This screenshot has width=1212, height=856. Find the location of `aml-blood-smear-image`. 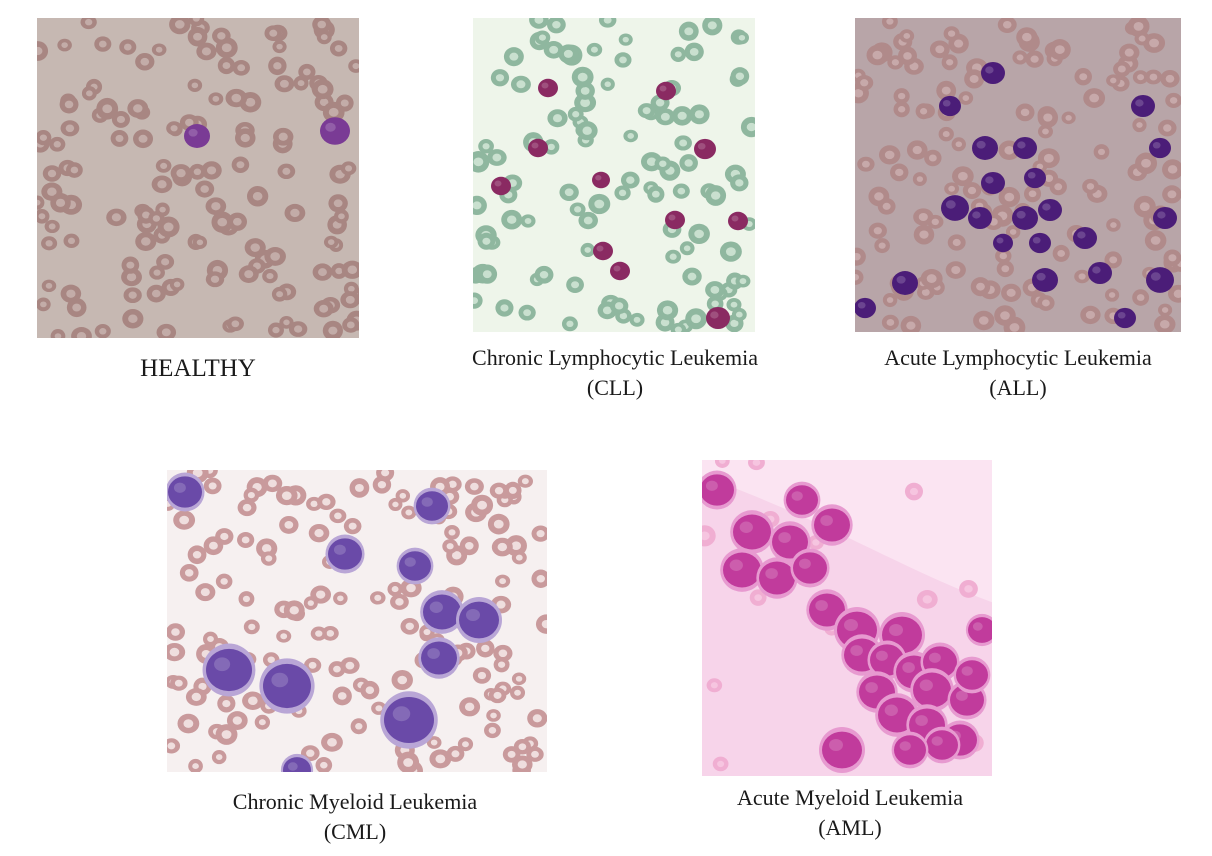

aml-blood-smear-image is located at coordinates (847, 618).